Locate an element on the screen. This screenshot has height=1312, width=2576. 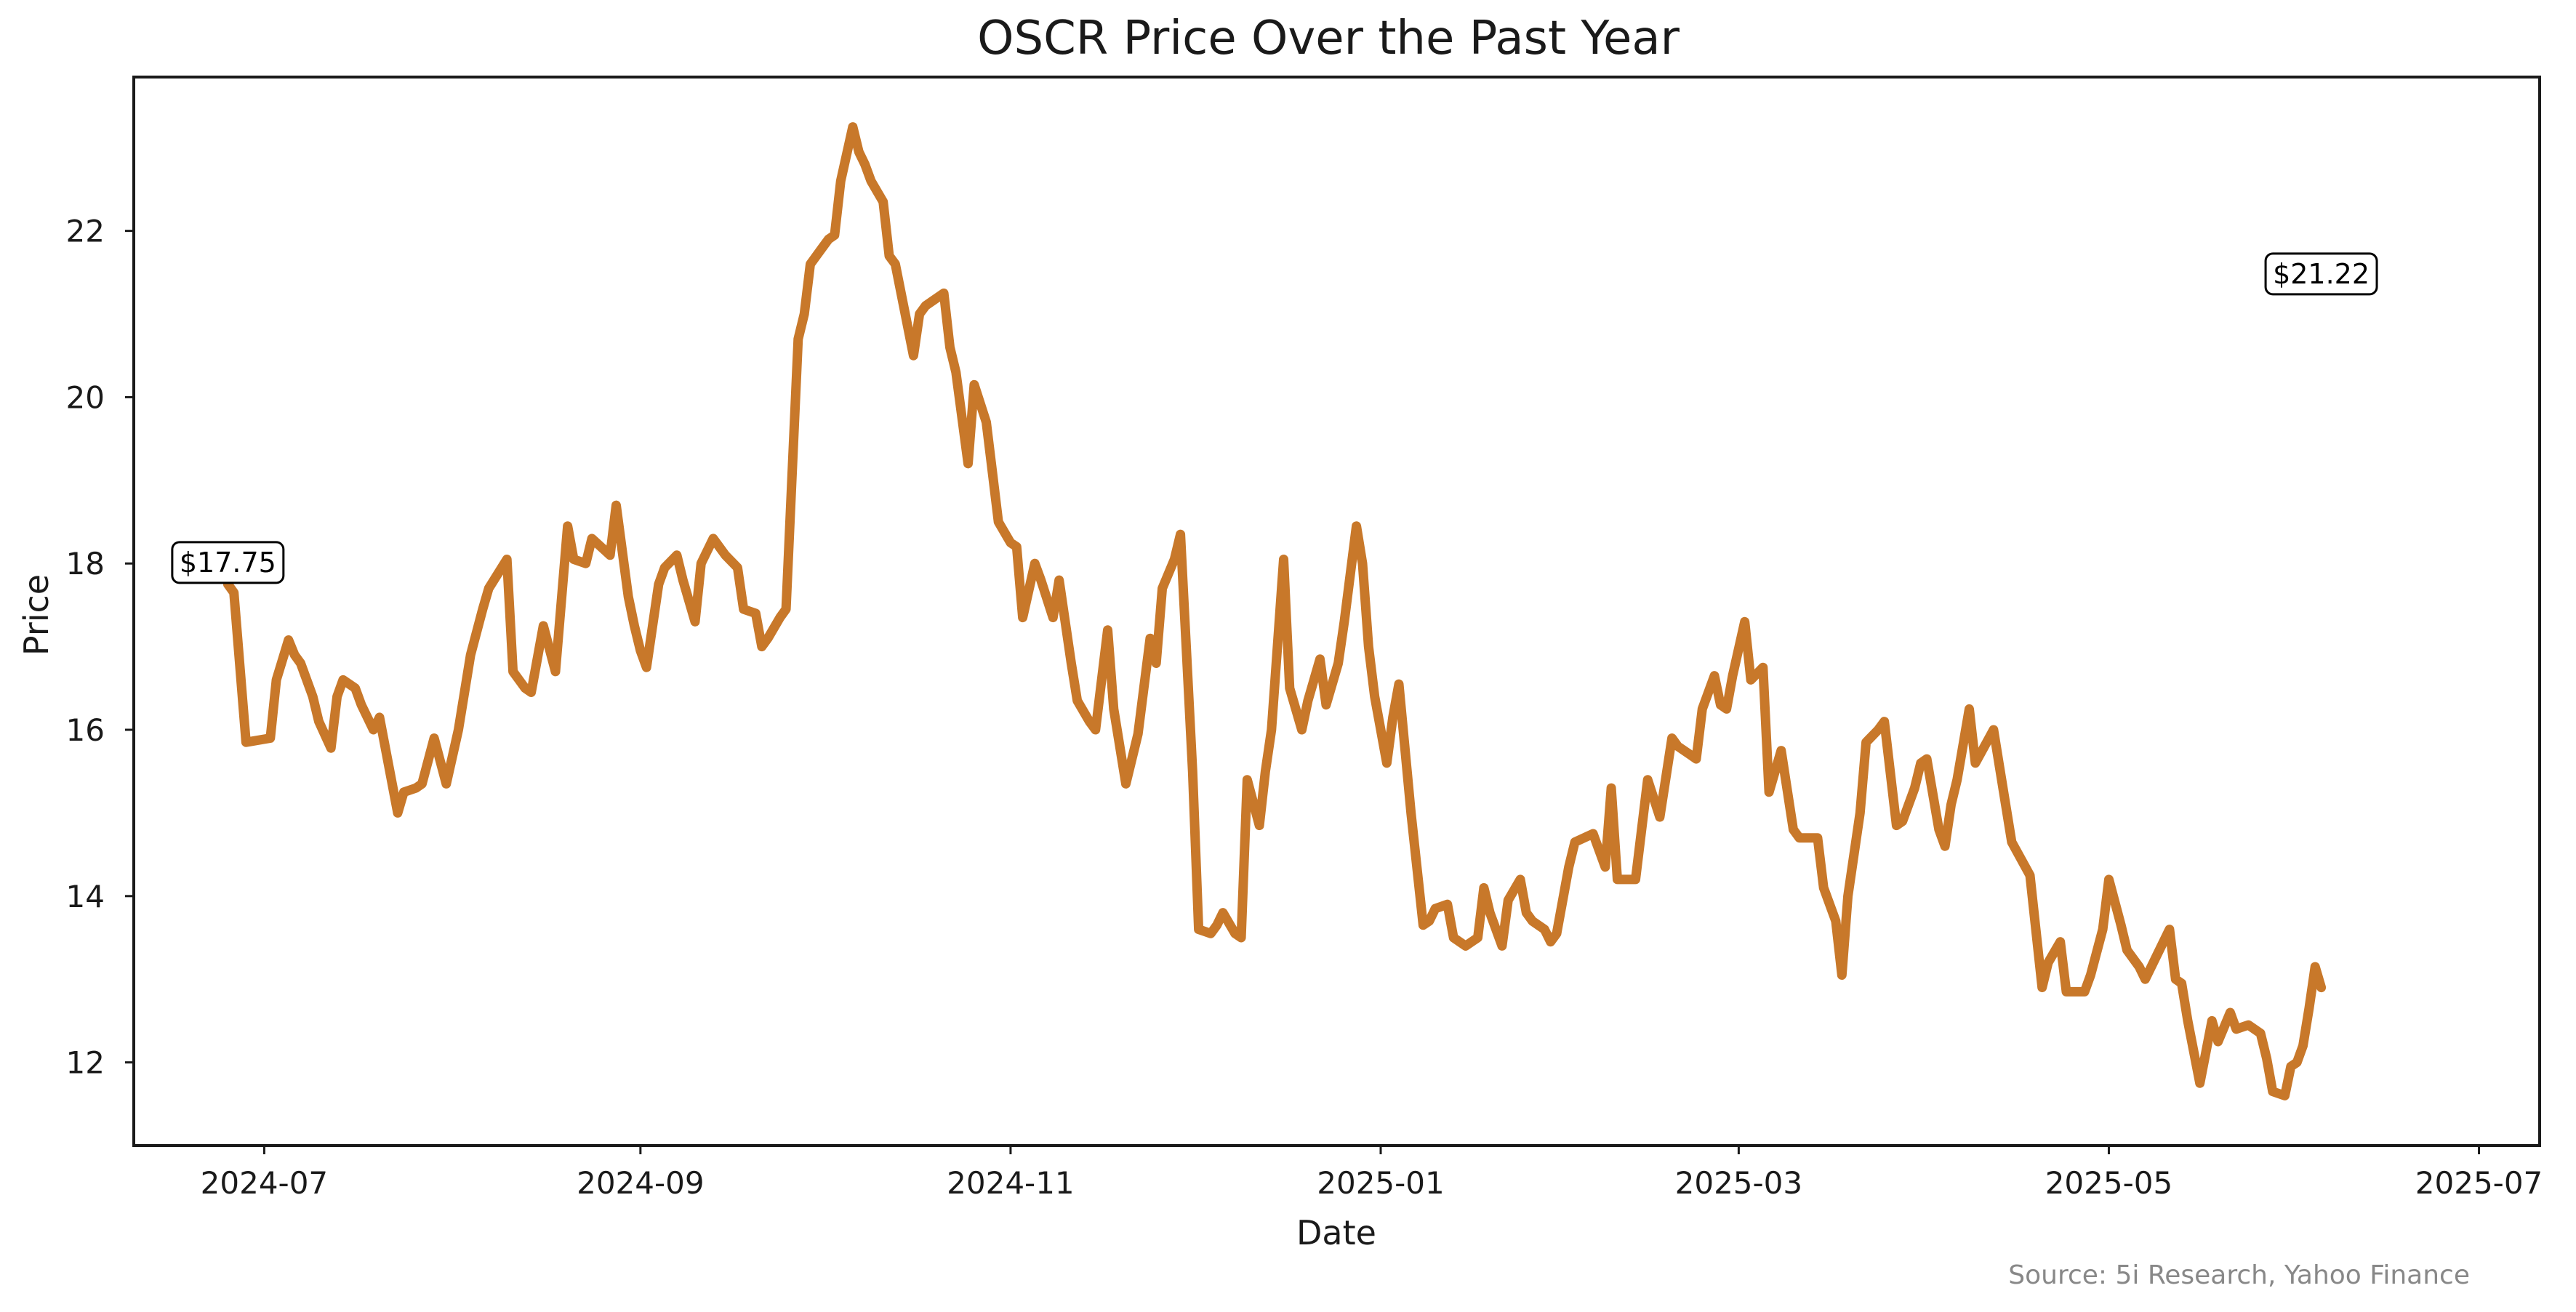
price-annotation-text: $17.75 is located at coordinates (228, 563).